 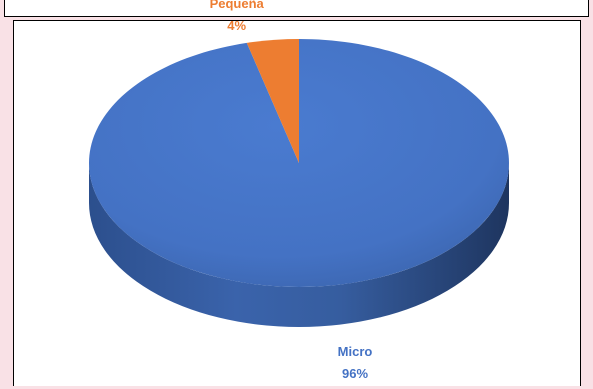 I want to click on top-header-bar, so click(x=296, y=8).